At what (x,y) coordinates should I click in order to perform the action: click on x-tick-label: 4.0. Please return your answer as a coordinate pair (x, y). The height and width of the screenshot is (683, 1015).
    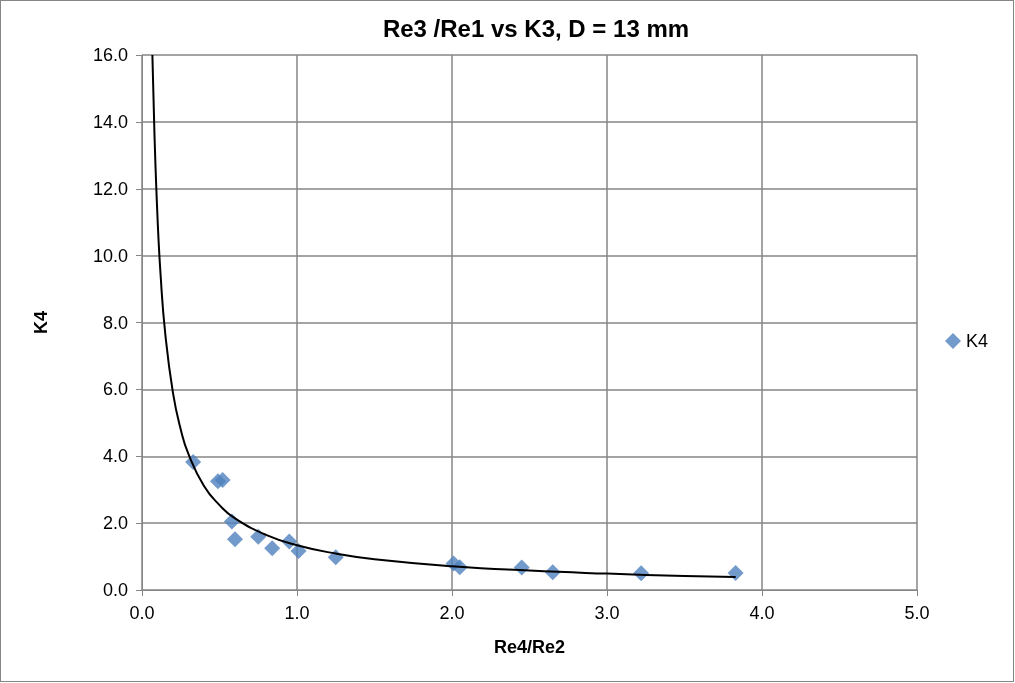
    Looking at the image, I should click on (762, 613).